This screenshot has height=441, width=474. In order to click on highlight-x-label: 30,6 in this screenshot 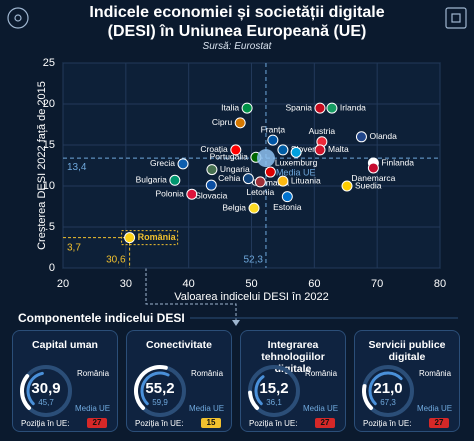, I will do `click(116, 260)`.